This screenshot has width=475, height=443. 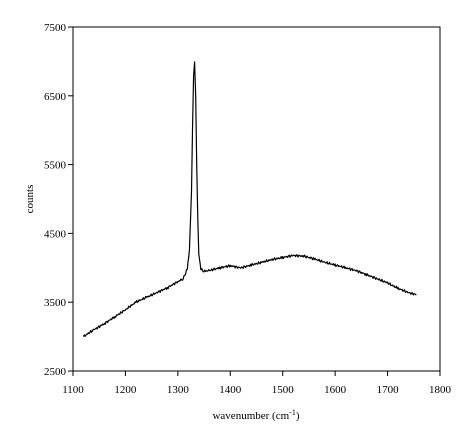 What do you see at coordinates (55, 234) in the screenshot?
I see `y-tick-label: 4500` at bounding box center [55, 234].